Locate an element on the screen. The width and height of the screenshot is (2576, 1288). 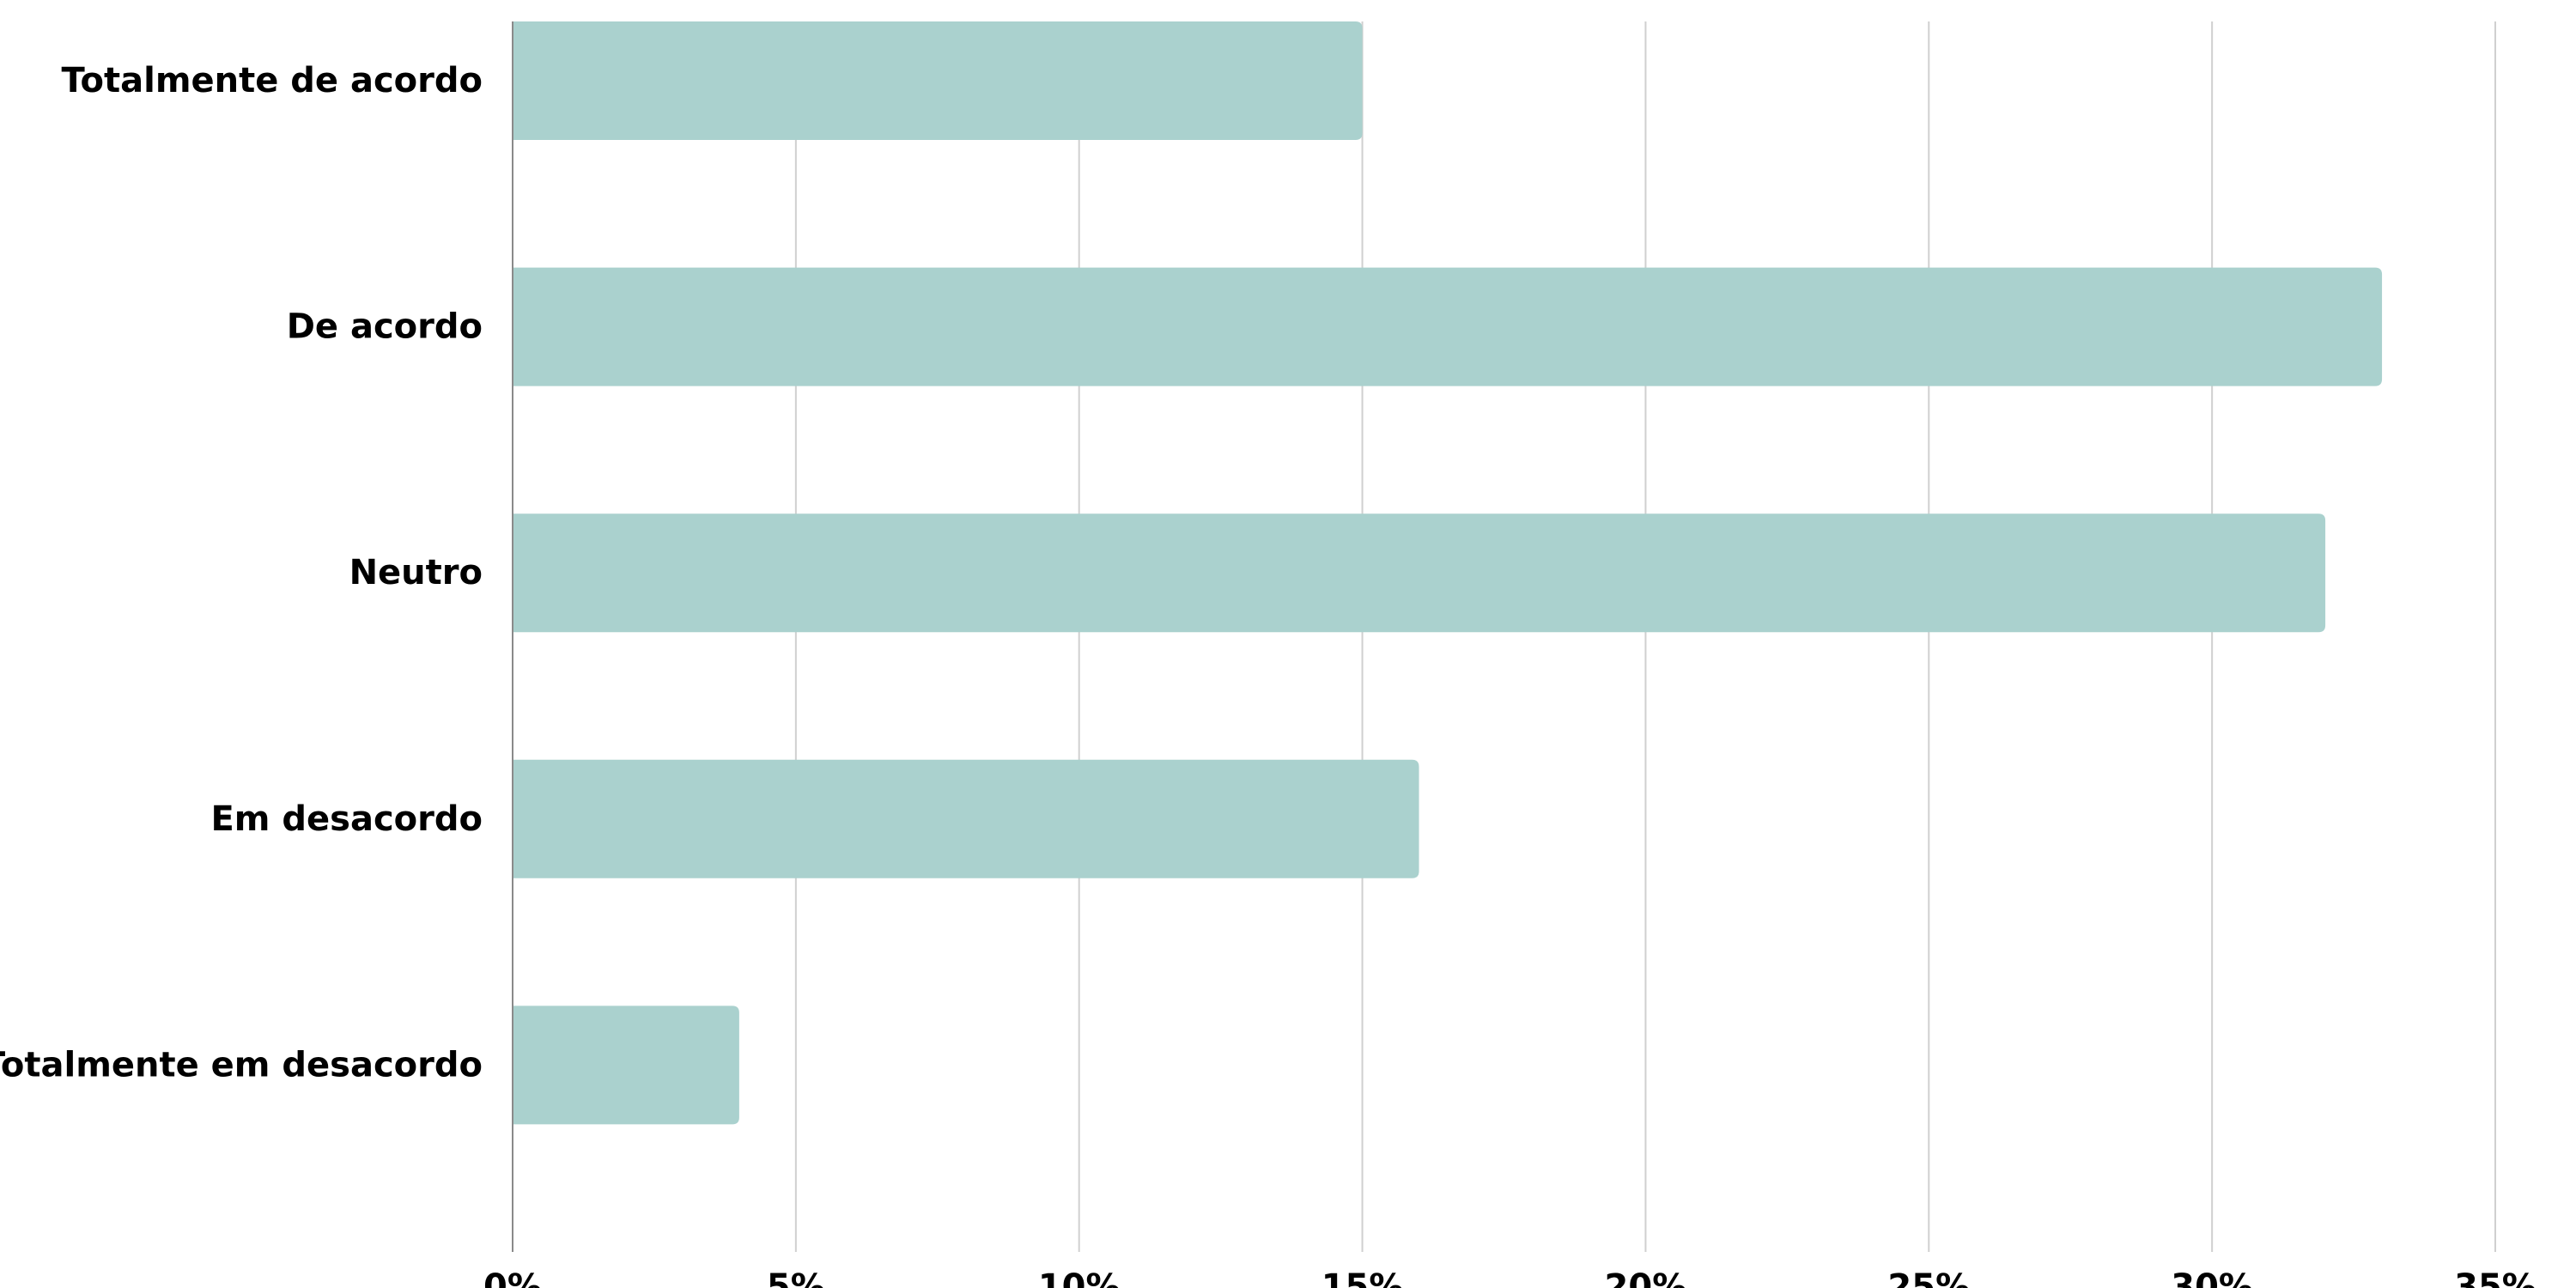
x-tick-label: 30% is located at coordinates (2212, 1277).